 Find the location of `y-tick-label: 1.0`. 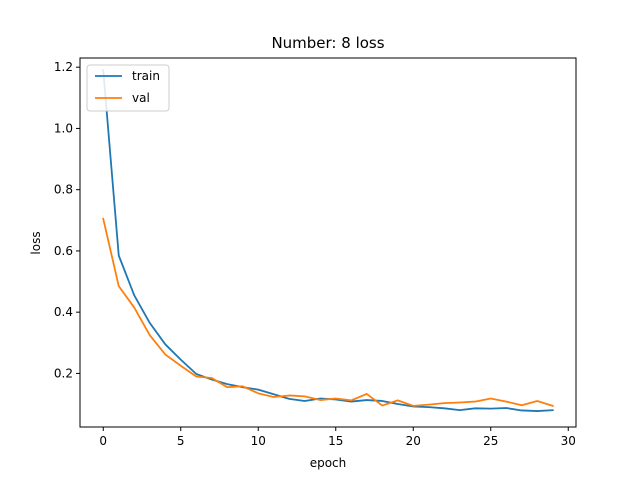

y-tick-label: 1.0 is located at coordinates (63, 128).